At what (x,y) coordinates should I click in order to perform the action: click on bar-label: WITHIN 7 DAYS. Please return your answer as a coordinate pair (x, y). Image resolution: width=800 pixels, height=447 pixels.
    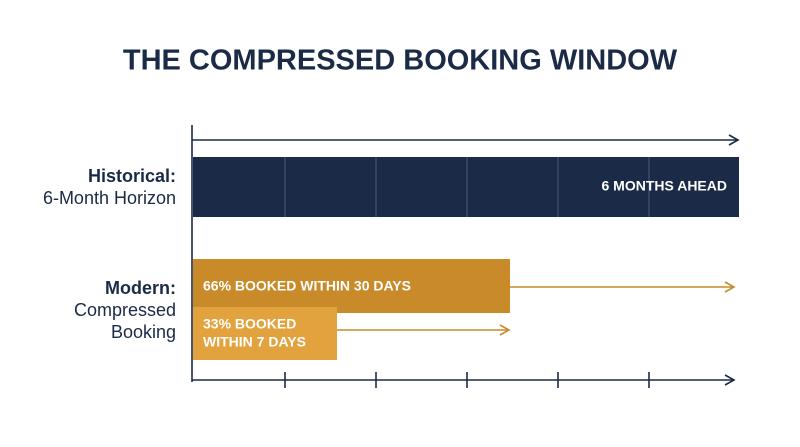
    Looking at the image, I should click on (254, 342).